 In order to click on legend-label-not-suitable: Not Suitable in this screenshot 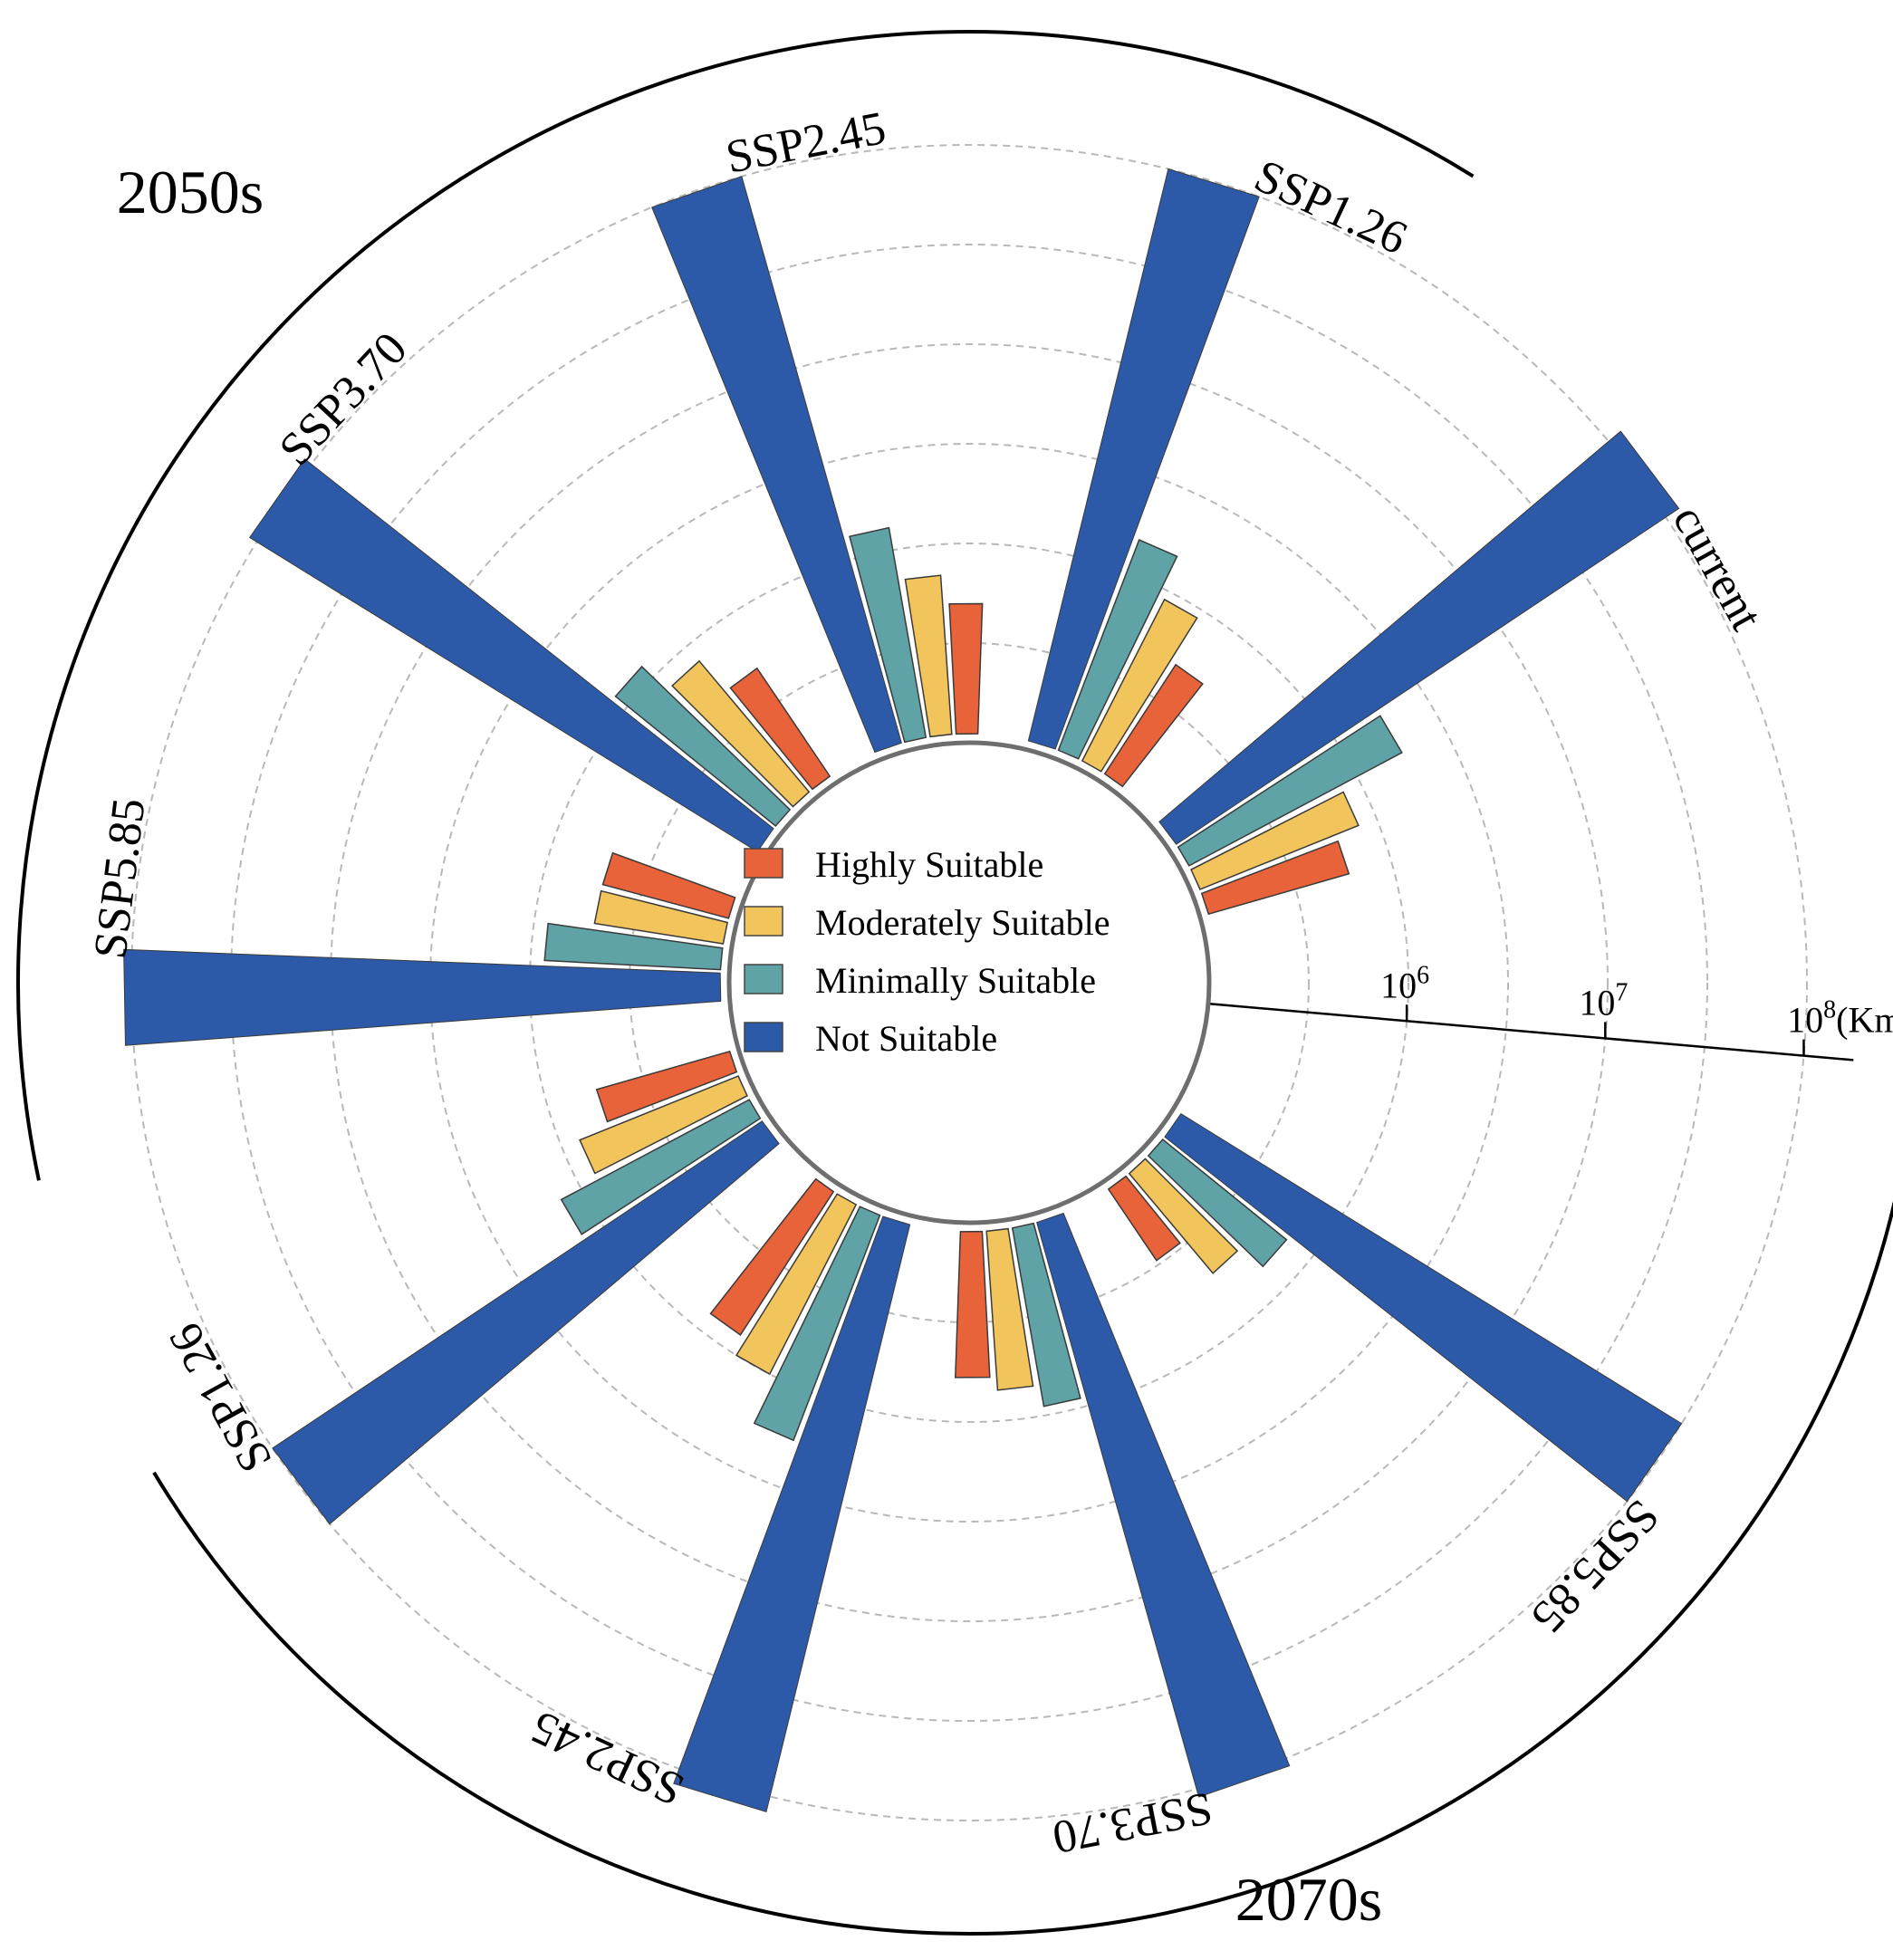, I will do `click(906, 1038)`.